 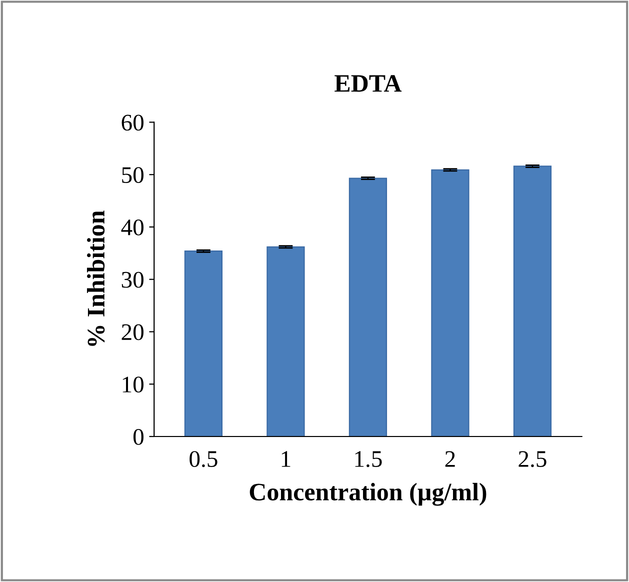 What do you see at coordinates (450, 459) in the screenshot?
I see `x-tick-label: 2` at bounding box center [450, 459].